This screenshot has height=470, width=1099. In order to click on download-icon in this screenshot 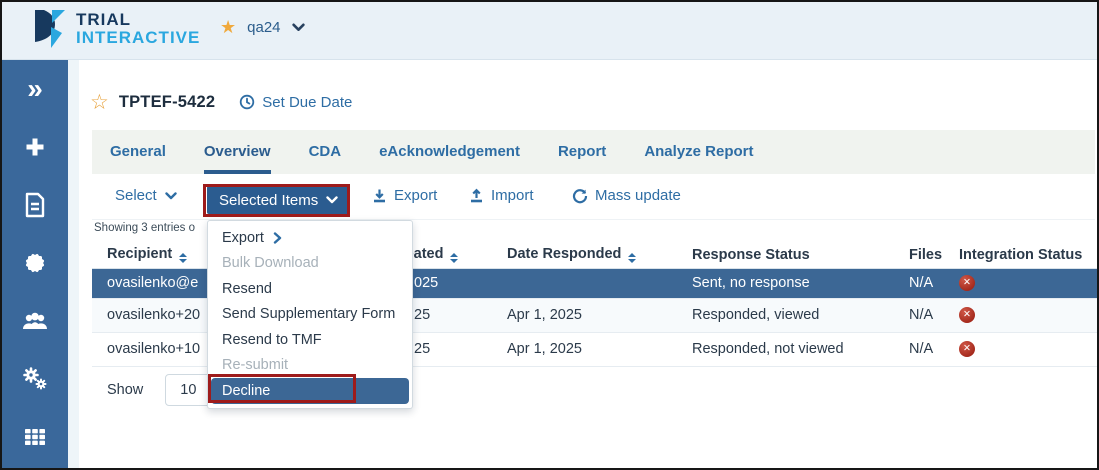, I will do `click(379, 195)`.